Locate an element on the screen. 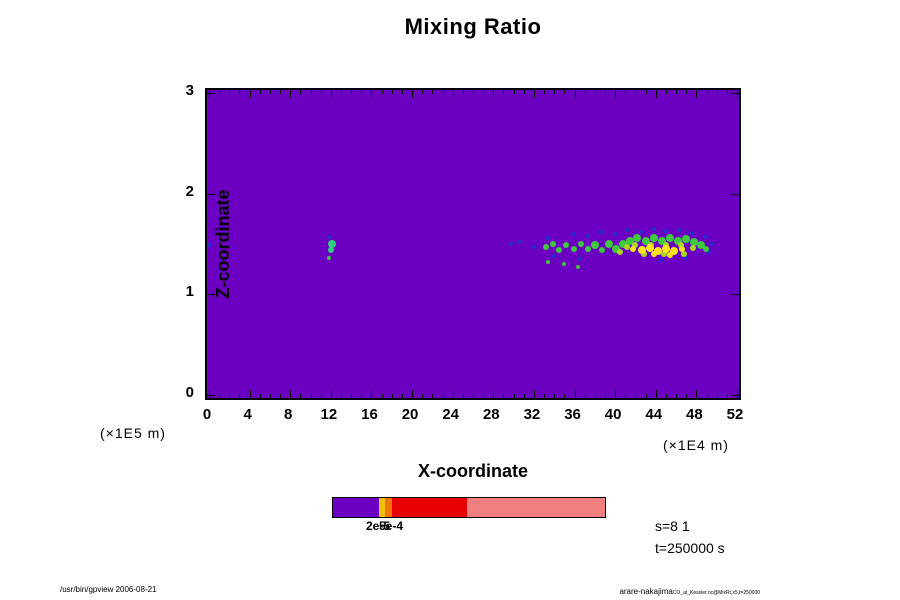  step-annotation: s=8 1 is located at coordinates (672, 526).